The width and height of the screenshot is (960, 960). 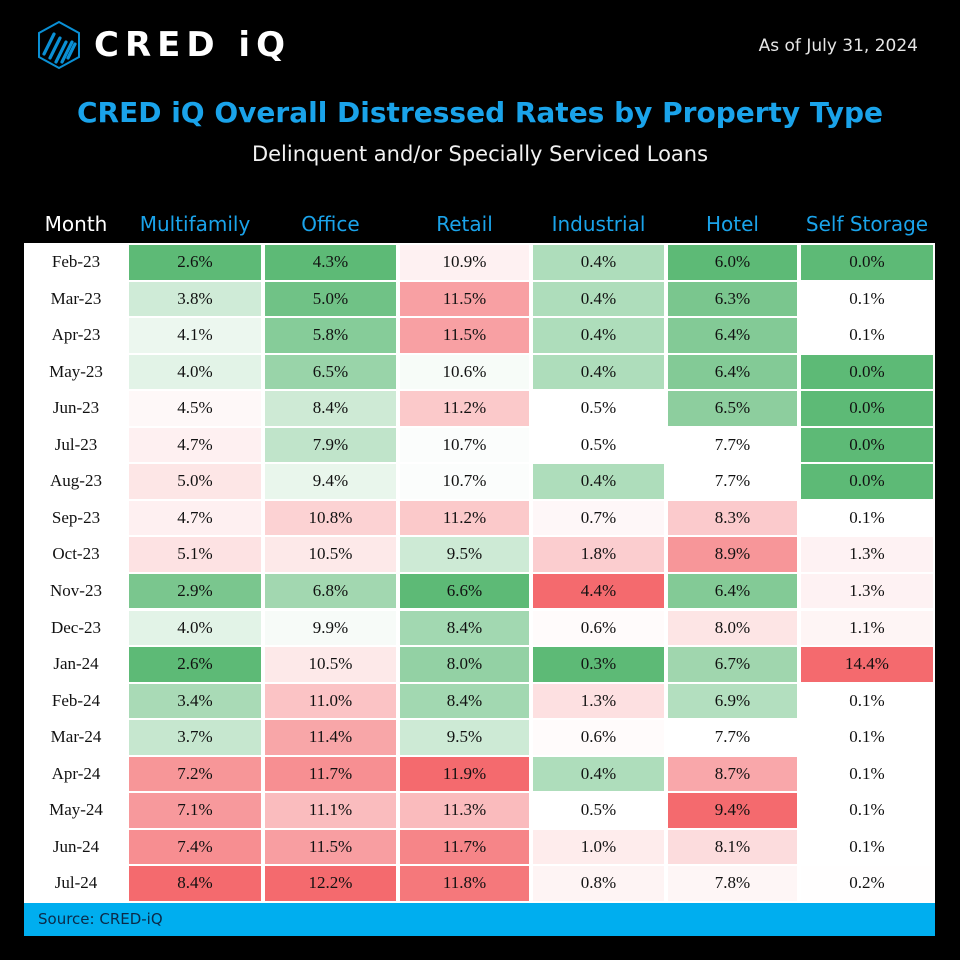 I want to click on rate-cell-office: 4.3%, so click(x=330, y=262).